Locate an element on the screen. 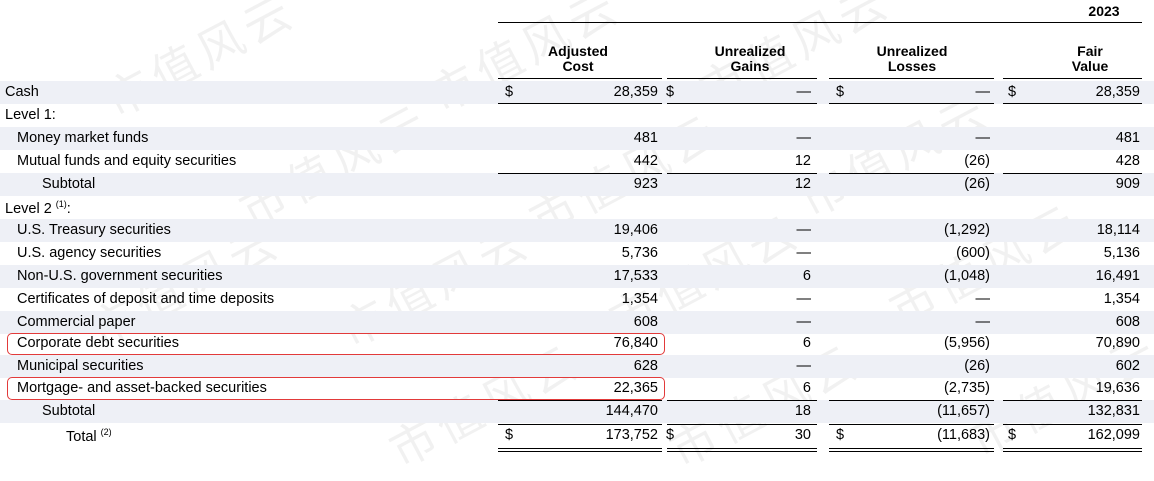 The height and width of the screenshot is (481, 1154). row-label: Mutual funds and equity securities is located at coordinates (127, 161).